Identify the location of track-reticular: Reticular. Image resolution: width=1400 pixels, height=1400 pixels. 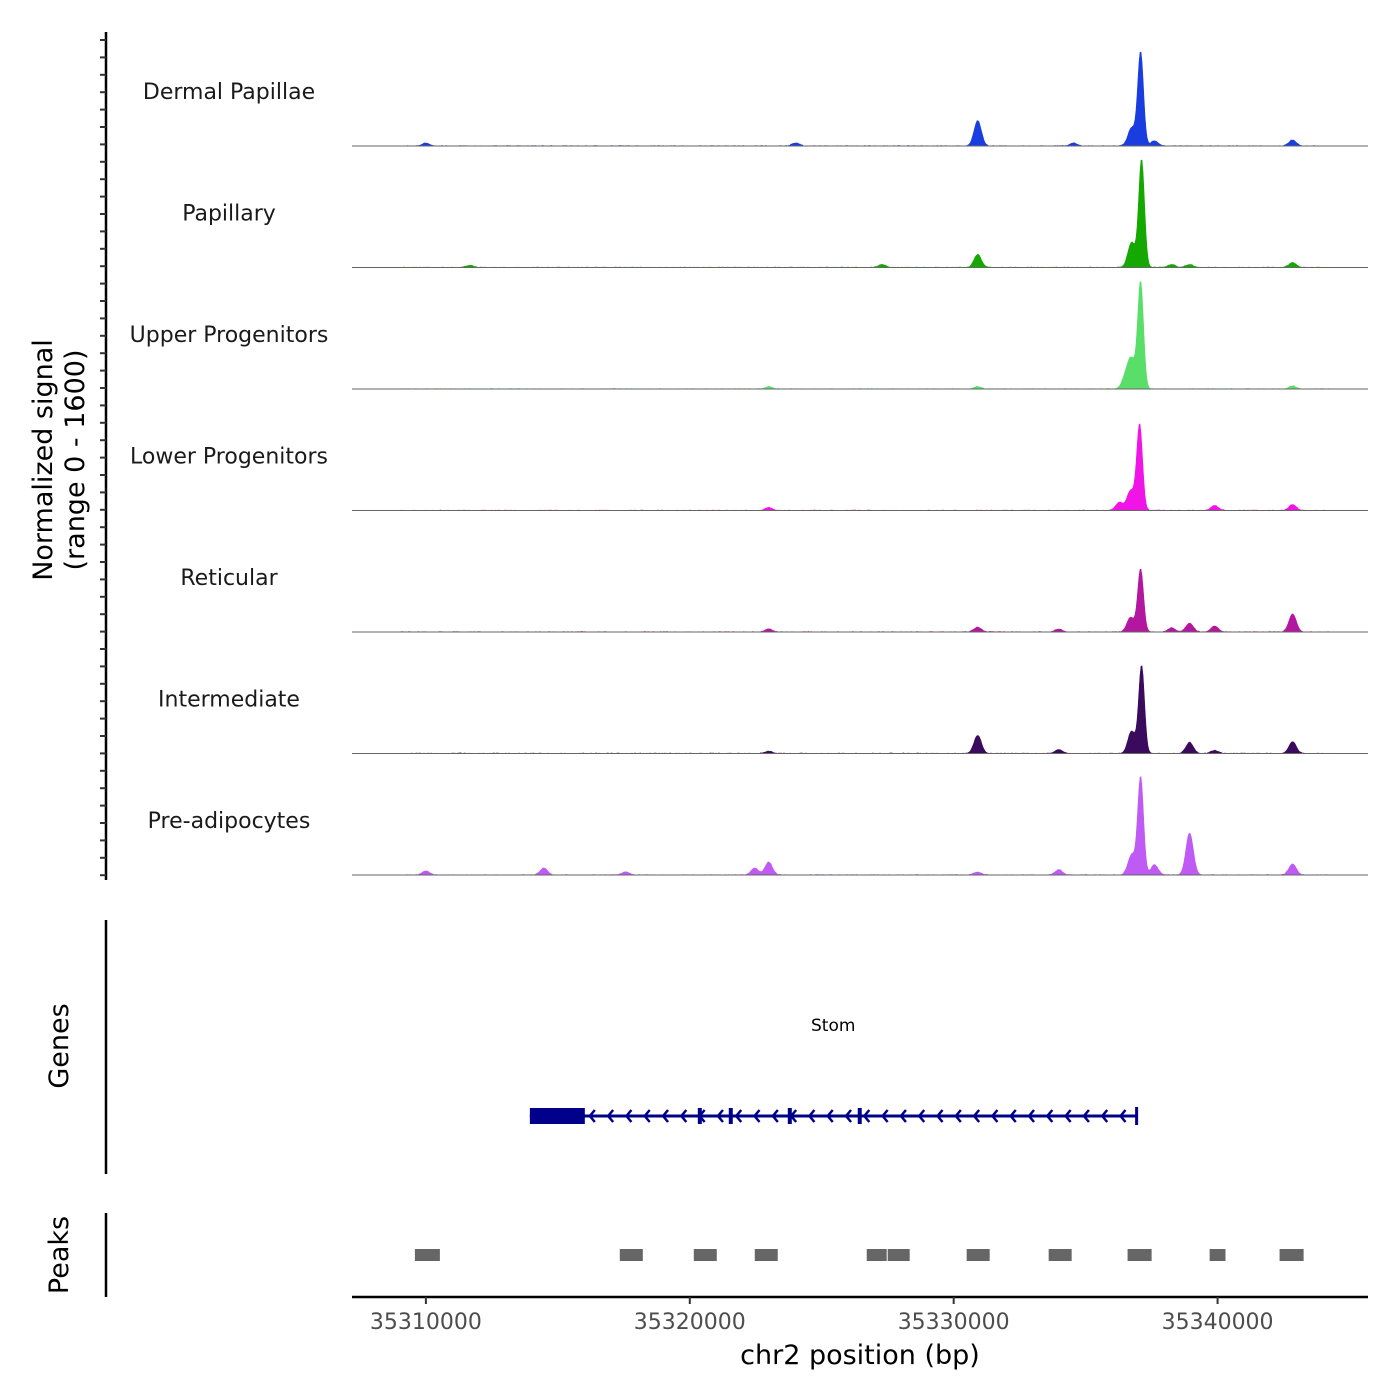
(774, 599).